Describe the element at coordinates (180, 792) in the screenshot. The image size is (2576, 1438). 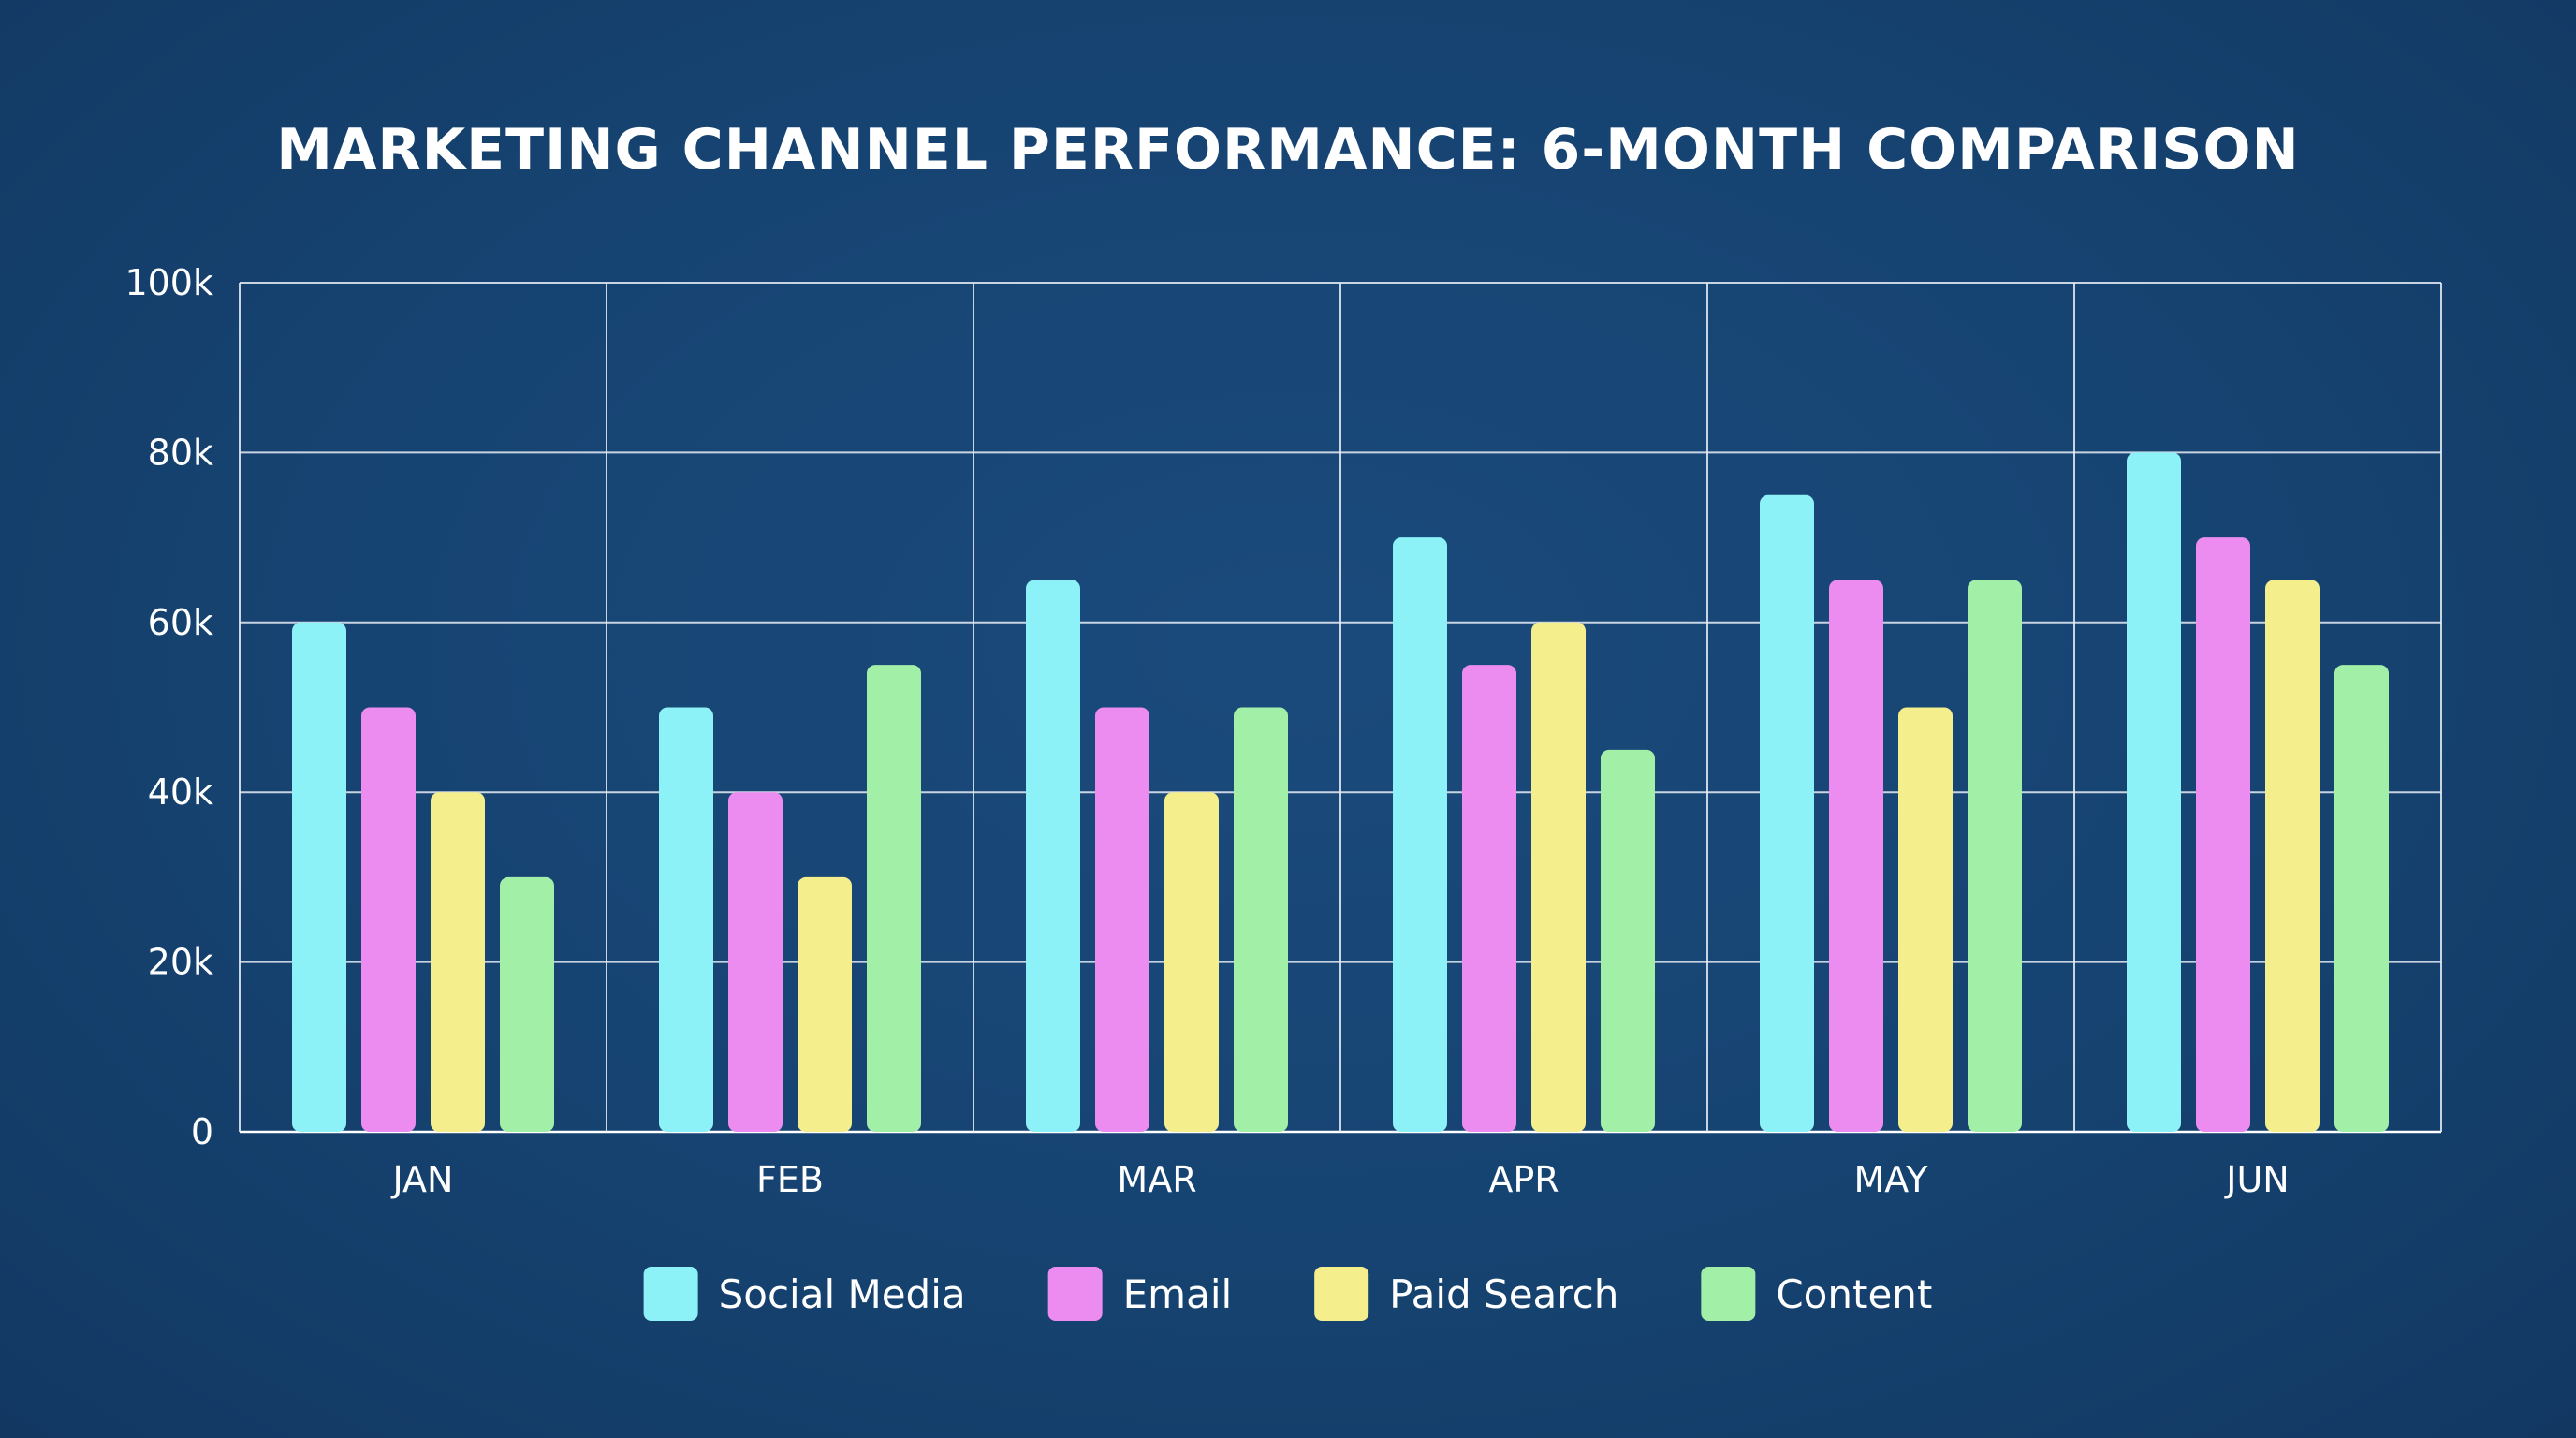
I see `y-tick-label: 40k` at that location.